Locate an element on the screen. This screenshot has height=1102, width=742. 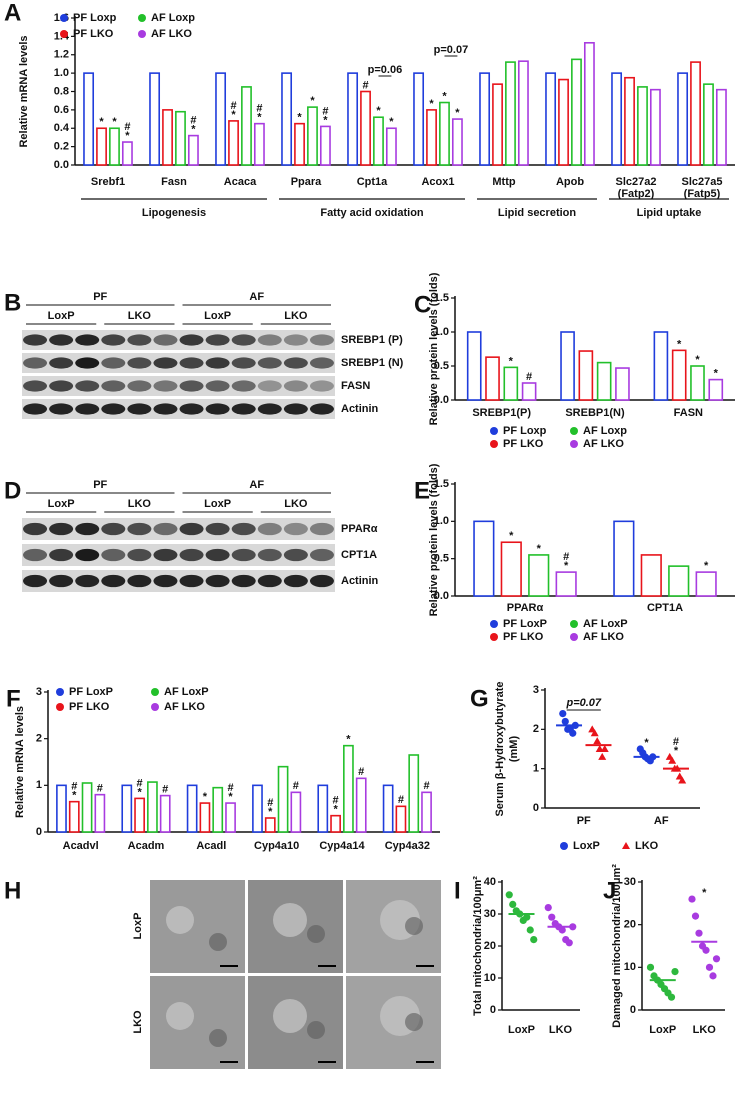
y-tick-label: 20 is located at coordinates (630, 925).